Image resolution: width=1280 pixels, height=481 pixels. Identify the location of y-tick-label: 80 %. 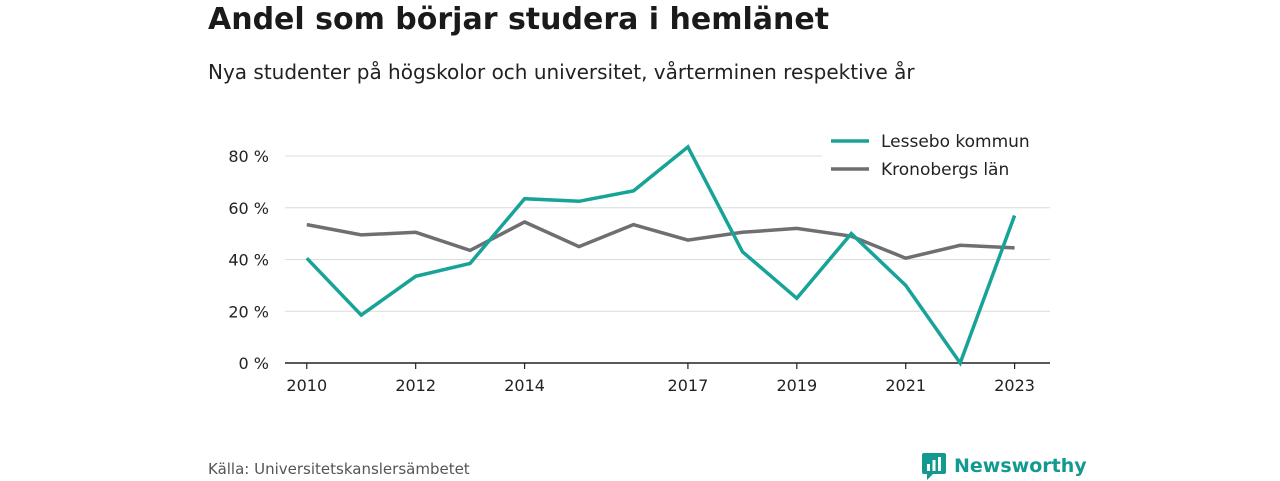
(248, 156).